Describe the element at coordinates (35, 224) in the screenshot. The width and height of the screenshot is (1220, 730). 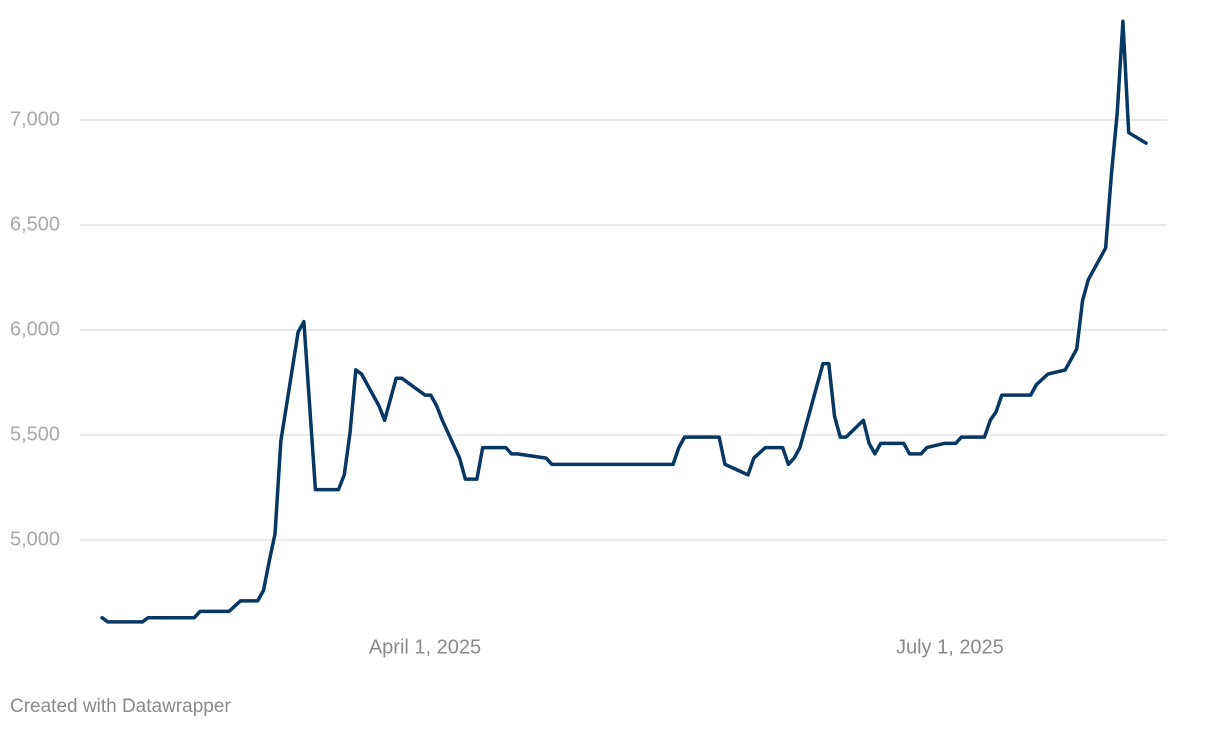
I see `y-tick-label: 6,500` at that location.